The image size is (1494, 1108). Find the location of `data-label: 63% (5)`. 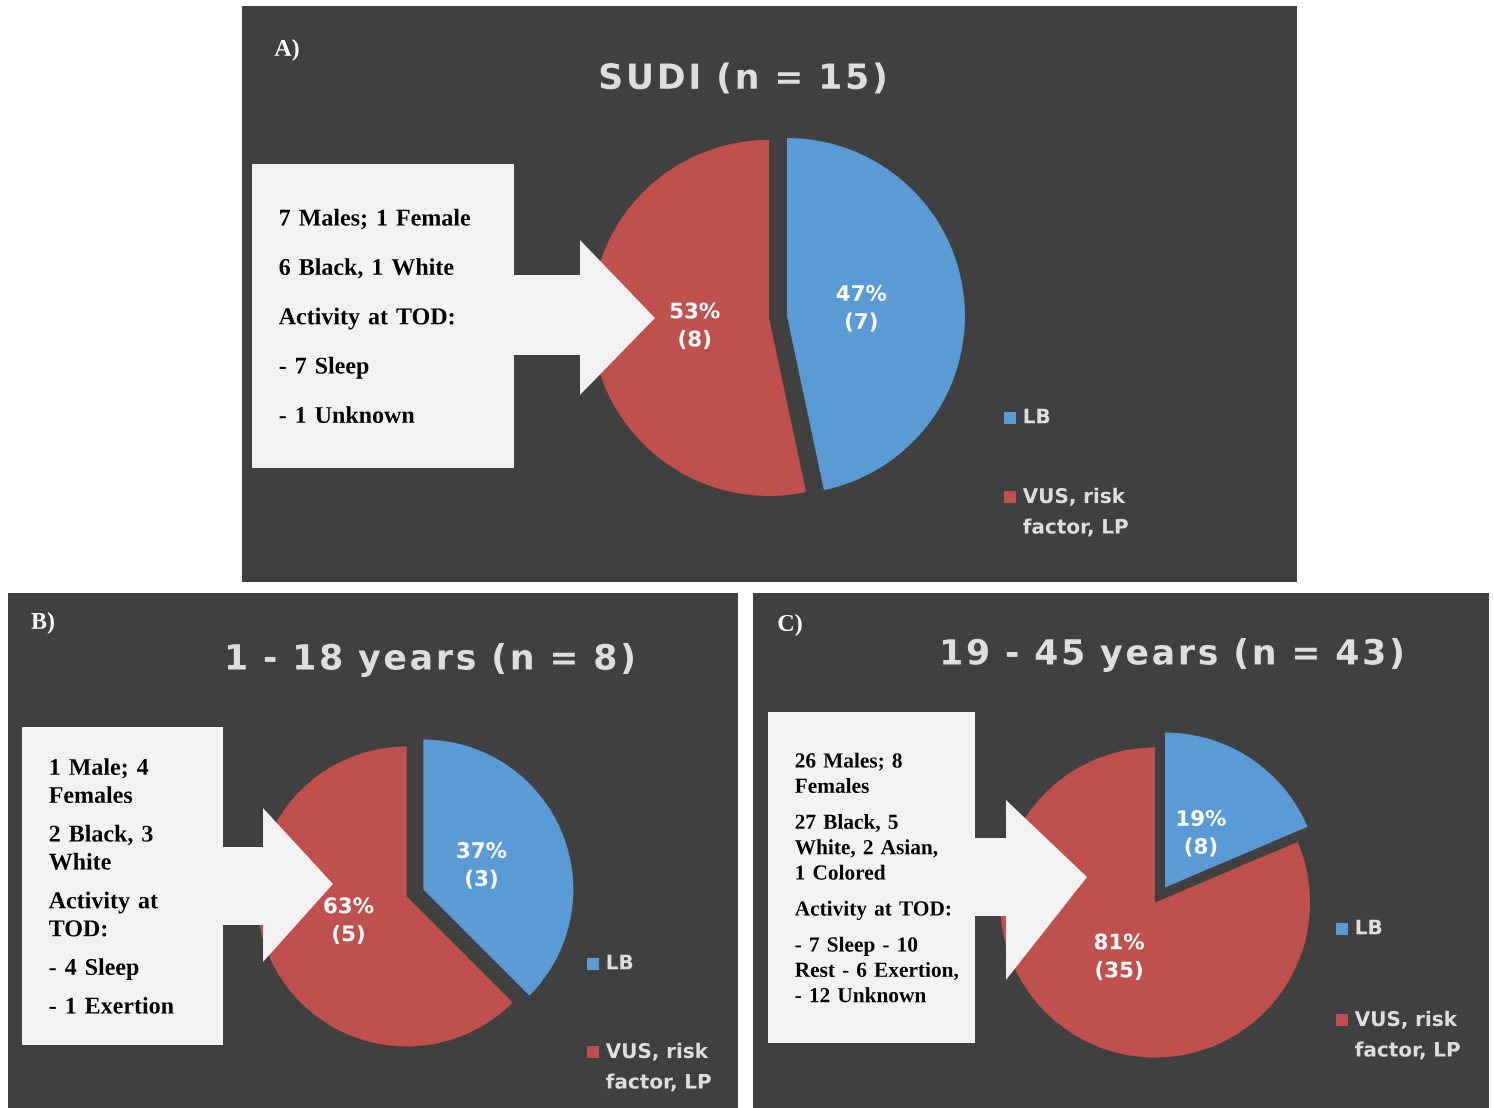

data-label: 63% (5) is located at coordinates (349, 920).